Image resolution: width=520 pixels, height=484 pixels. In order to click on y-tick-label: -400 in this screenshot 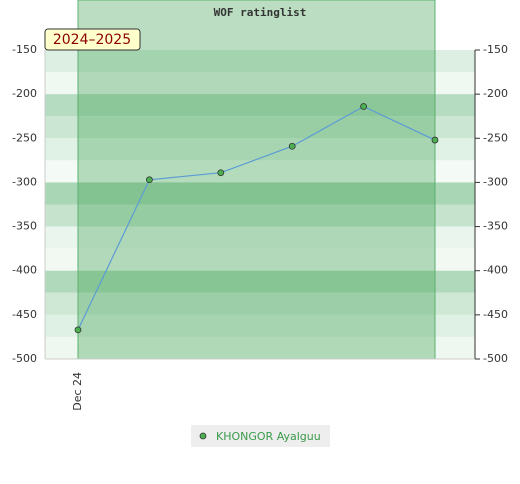, I will do `click(24, 270)`.